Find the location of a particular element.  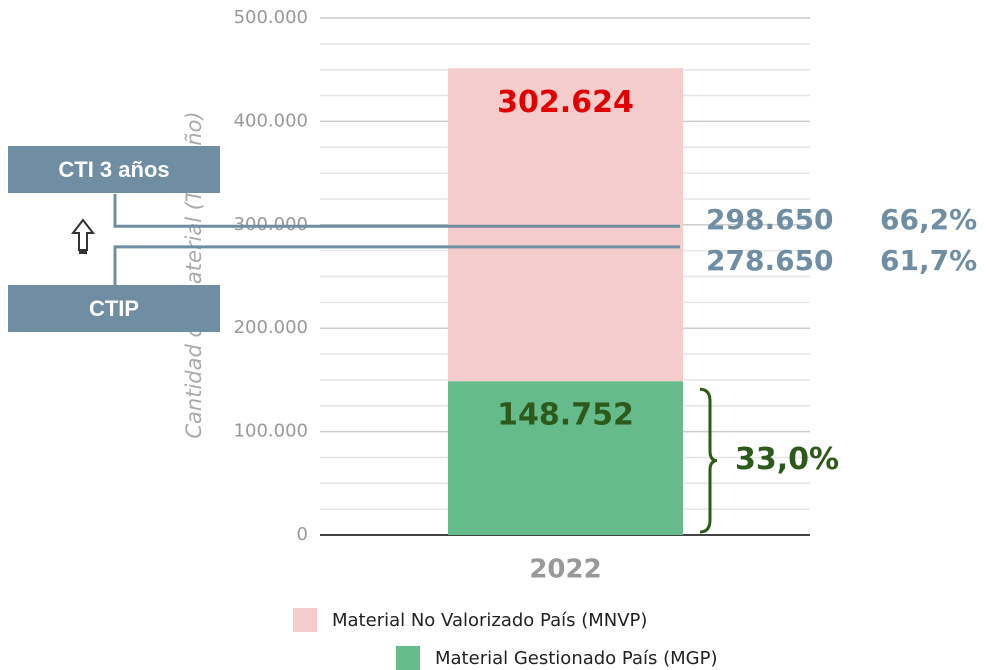

reference-share: 66,2% is located at coordinates (928, 219).